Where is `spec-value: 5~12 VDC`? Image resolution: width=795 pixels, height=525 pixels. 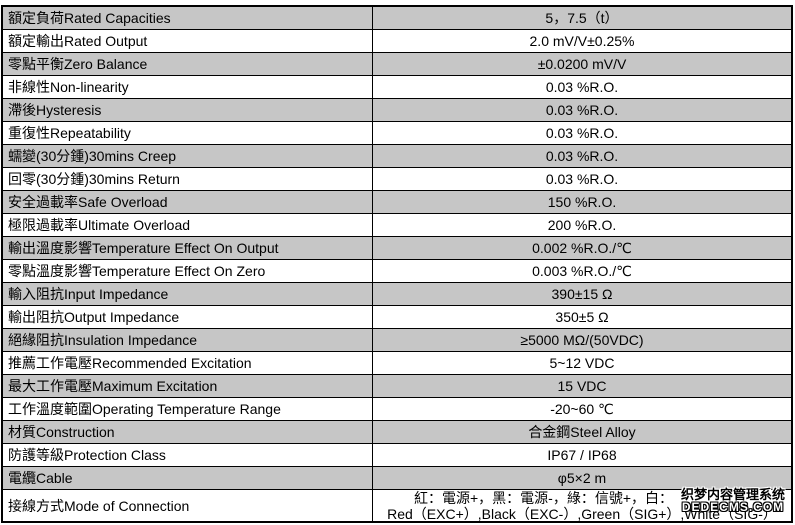 spec-value: 5~12 VDC is located at coordinates (582, 363).